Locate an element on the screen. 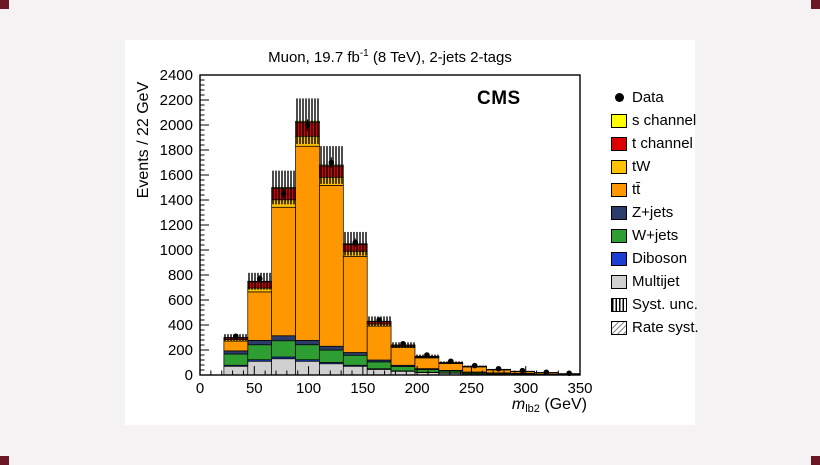  svg-text: 1600 is located at coordinates (176, 175).